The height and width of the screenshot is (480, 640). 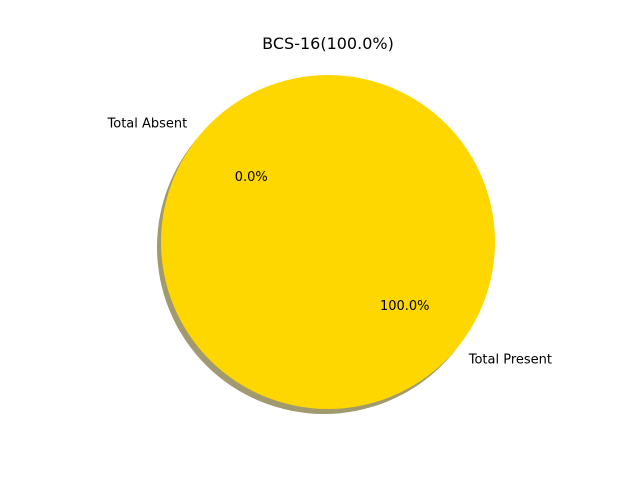 I want to click on chart-title: BCS-16(100.0%), so click(x=328, y=43).